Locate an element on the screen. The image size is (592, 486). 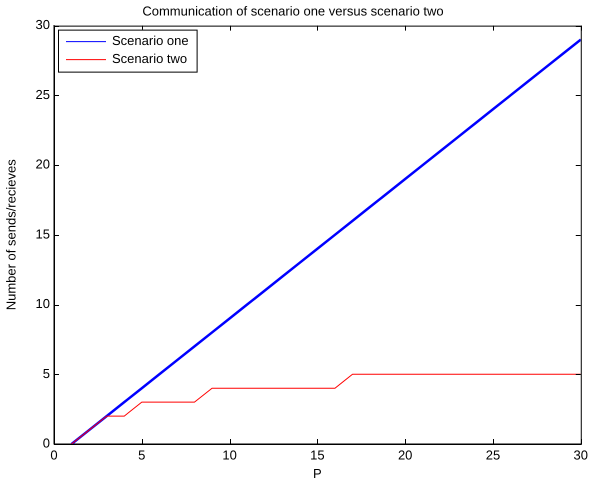
y-tick-label: 0 is located at coordinates (46, 443).